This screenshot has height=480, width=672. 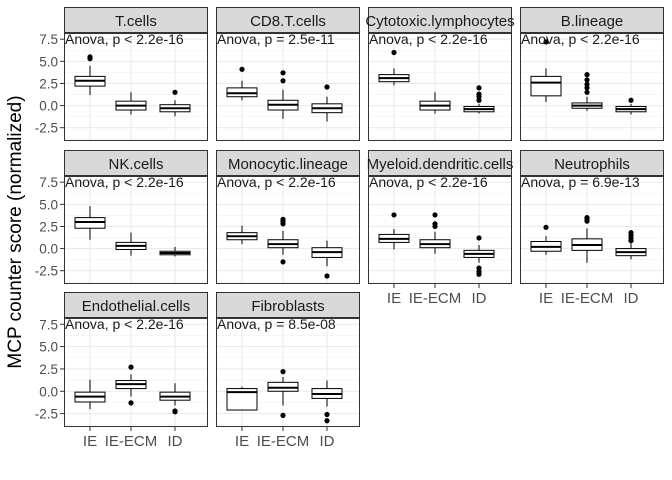 I want to click on strip-label: NK.cells, so click(x=135, y=164).